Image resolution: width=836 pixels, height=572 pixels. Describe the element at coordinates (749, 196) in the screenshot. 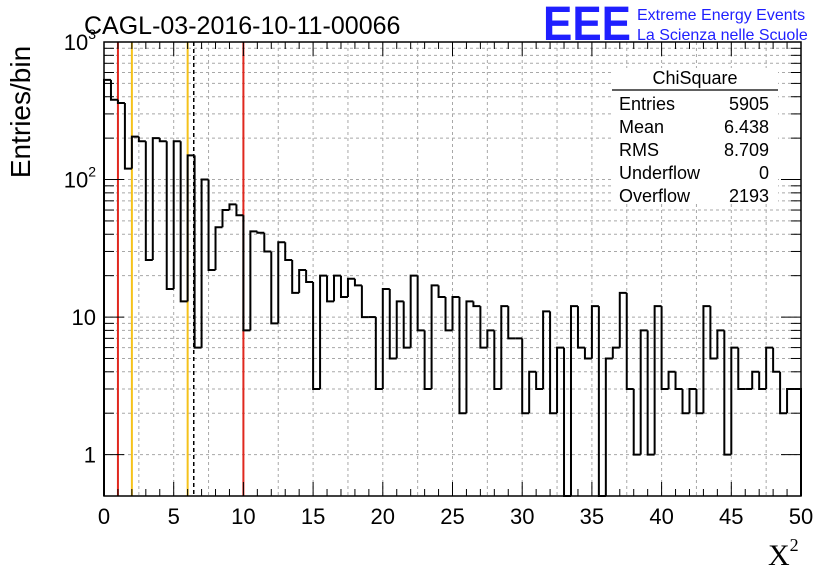

I see `stats-row-value: 2193` at that location.